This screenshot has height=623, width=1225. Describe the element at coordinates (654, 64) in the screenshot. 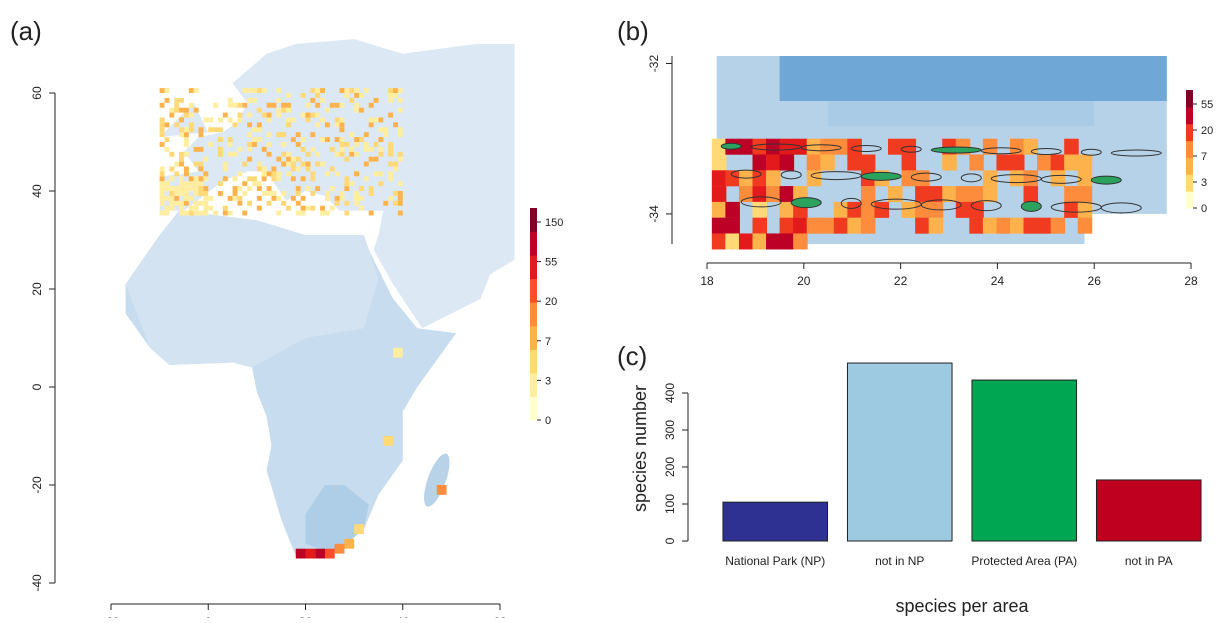

I see `y-tick-label: -32` at that location.